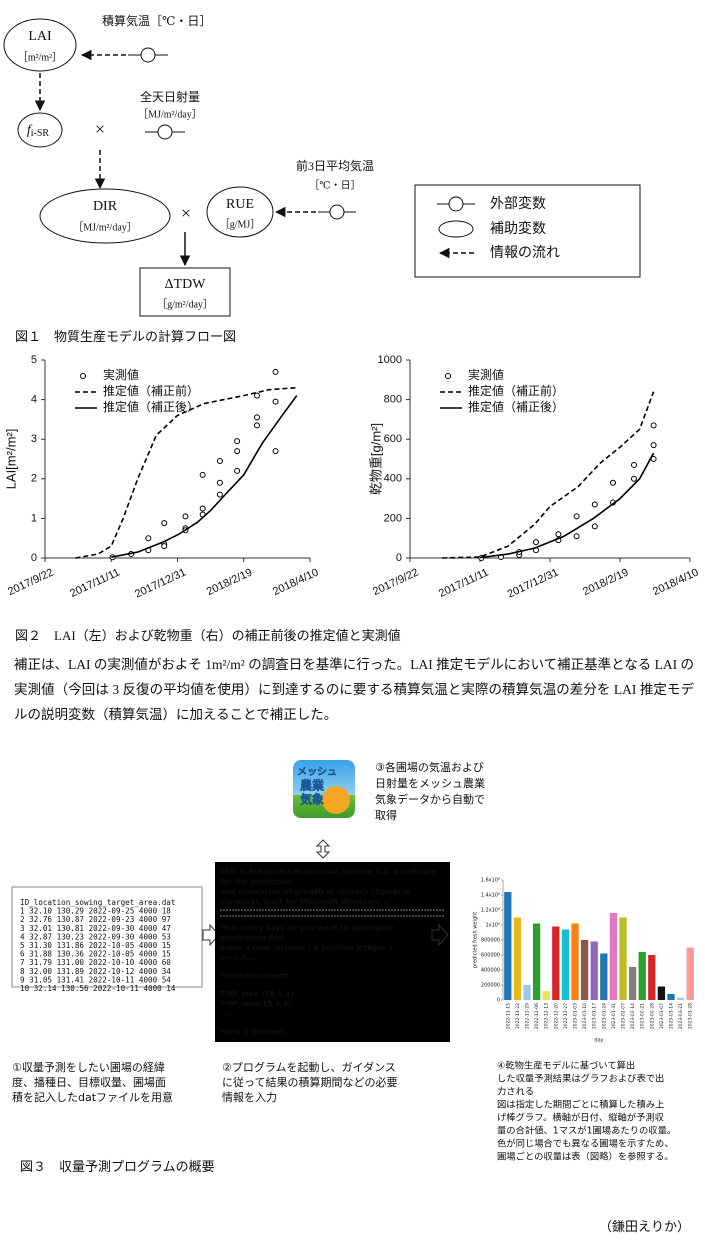  What do you see at coordinates (533, 583) in the screenshot?
I see `x-tick-label: 2017/12/31` at bounding box center [533, 583].